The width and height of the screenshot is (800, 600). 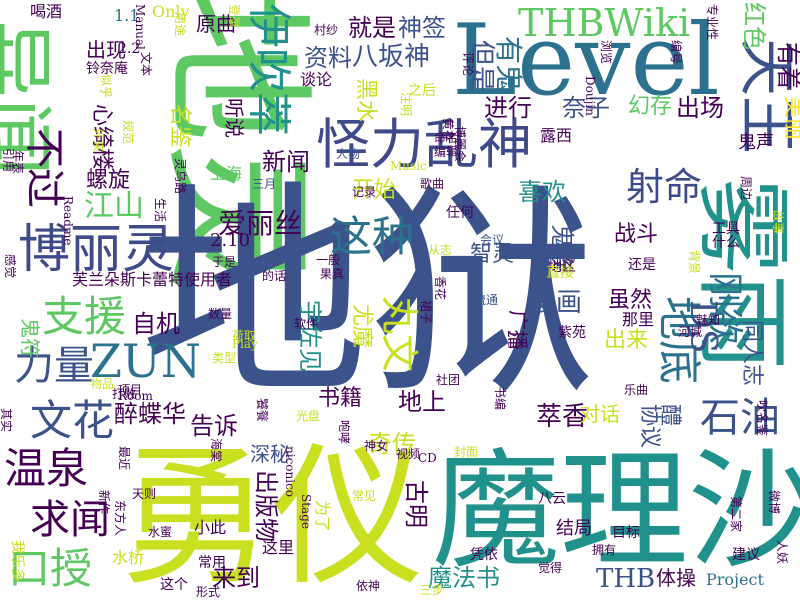 What do you see at coordinates (179, 126) in the screenshot?
I see `word: 名鉴` at bounding box center [179, 126].